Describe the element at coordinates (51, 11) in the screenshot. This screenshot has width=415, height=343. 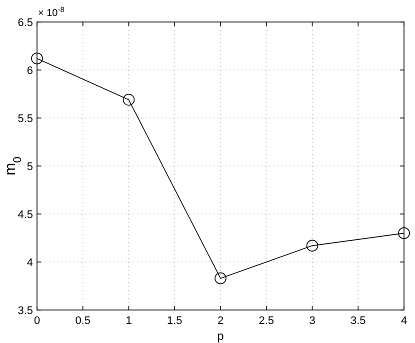
I see `text: × 10$^{-8}$` at that location.